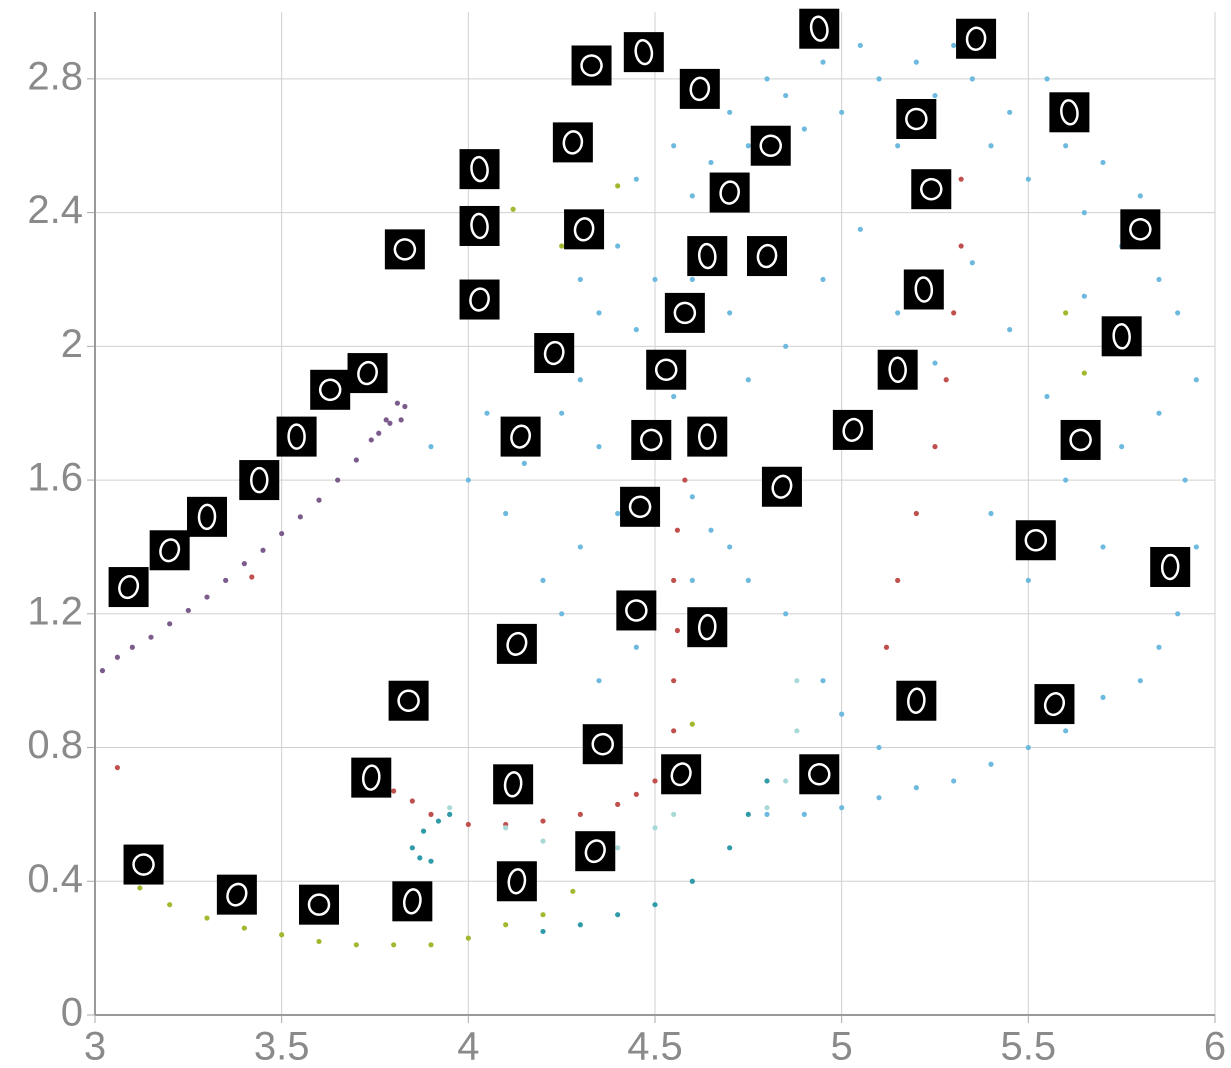 This screenshot has height=1068, width=1231. I want to click on y-tick-label: 2, so click(72, 344).